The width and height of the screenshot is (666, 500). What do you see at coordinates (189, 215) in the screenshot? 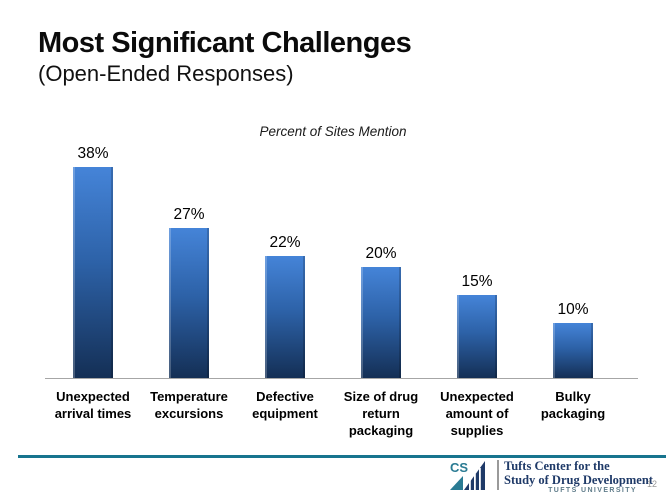
I see `bar-value-label: 27%` at bounding box center [189, 215].